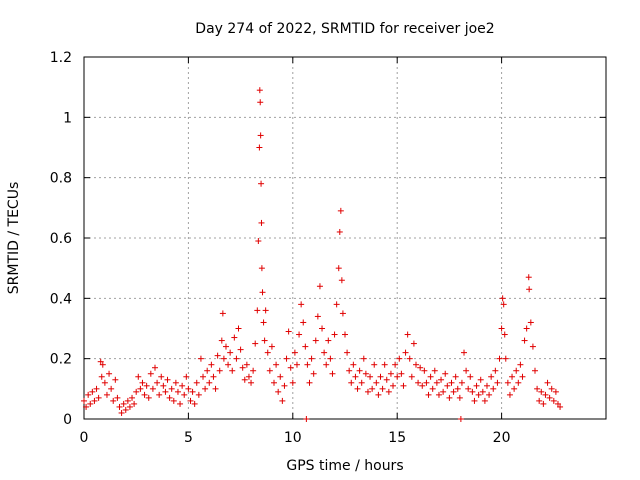 The height and width of the screenshot is (480, 640). Describe the element at coordinates (61, 179) in the screenshot. I see `y-tick-label: 0.8` at that location.